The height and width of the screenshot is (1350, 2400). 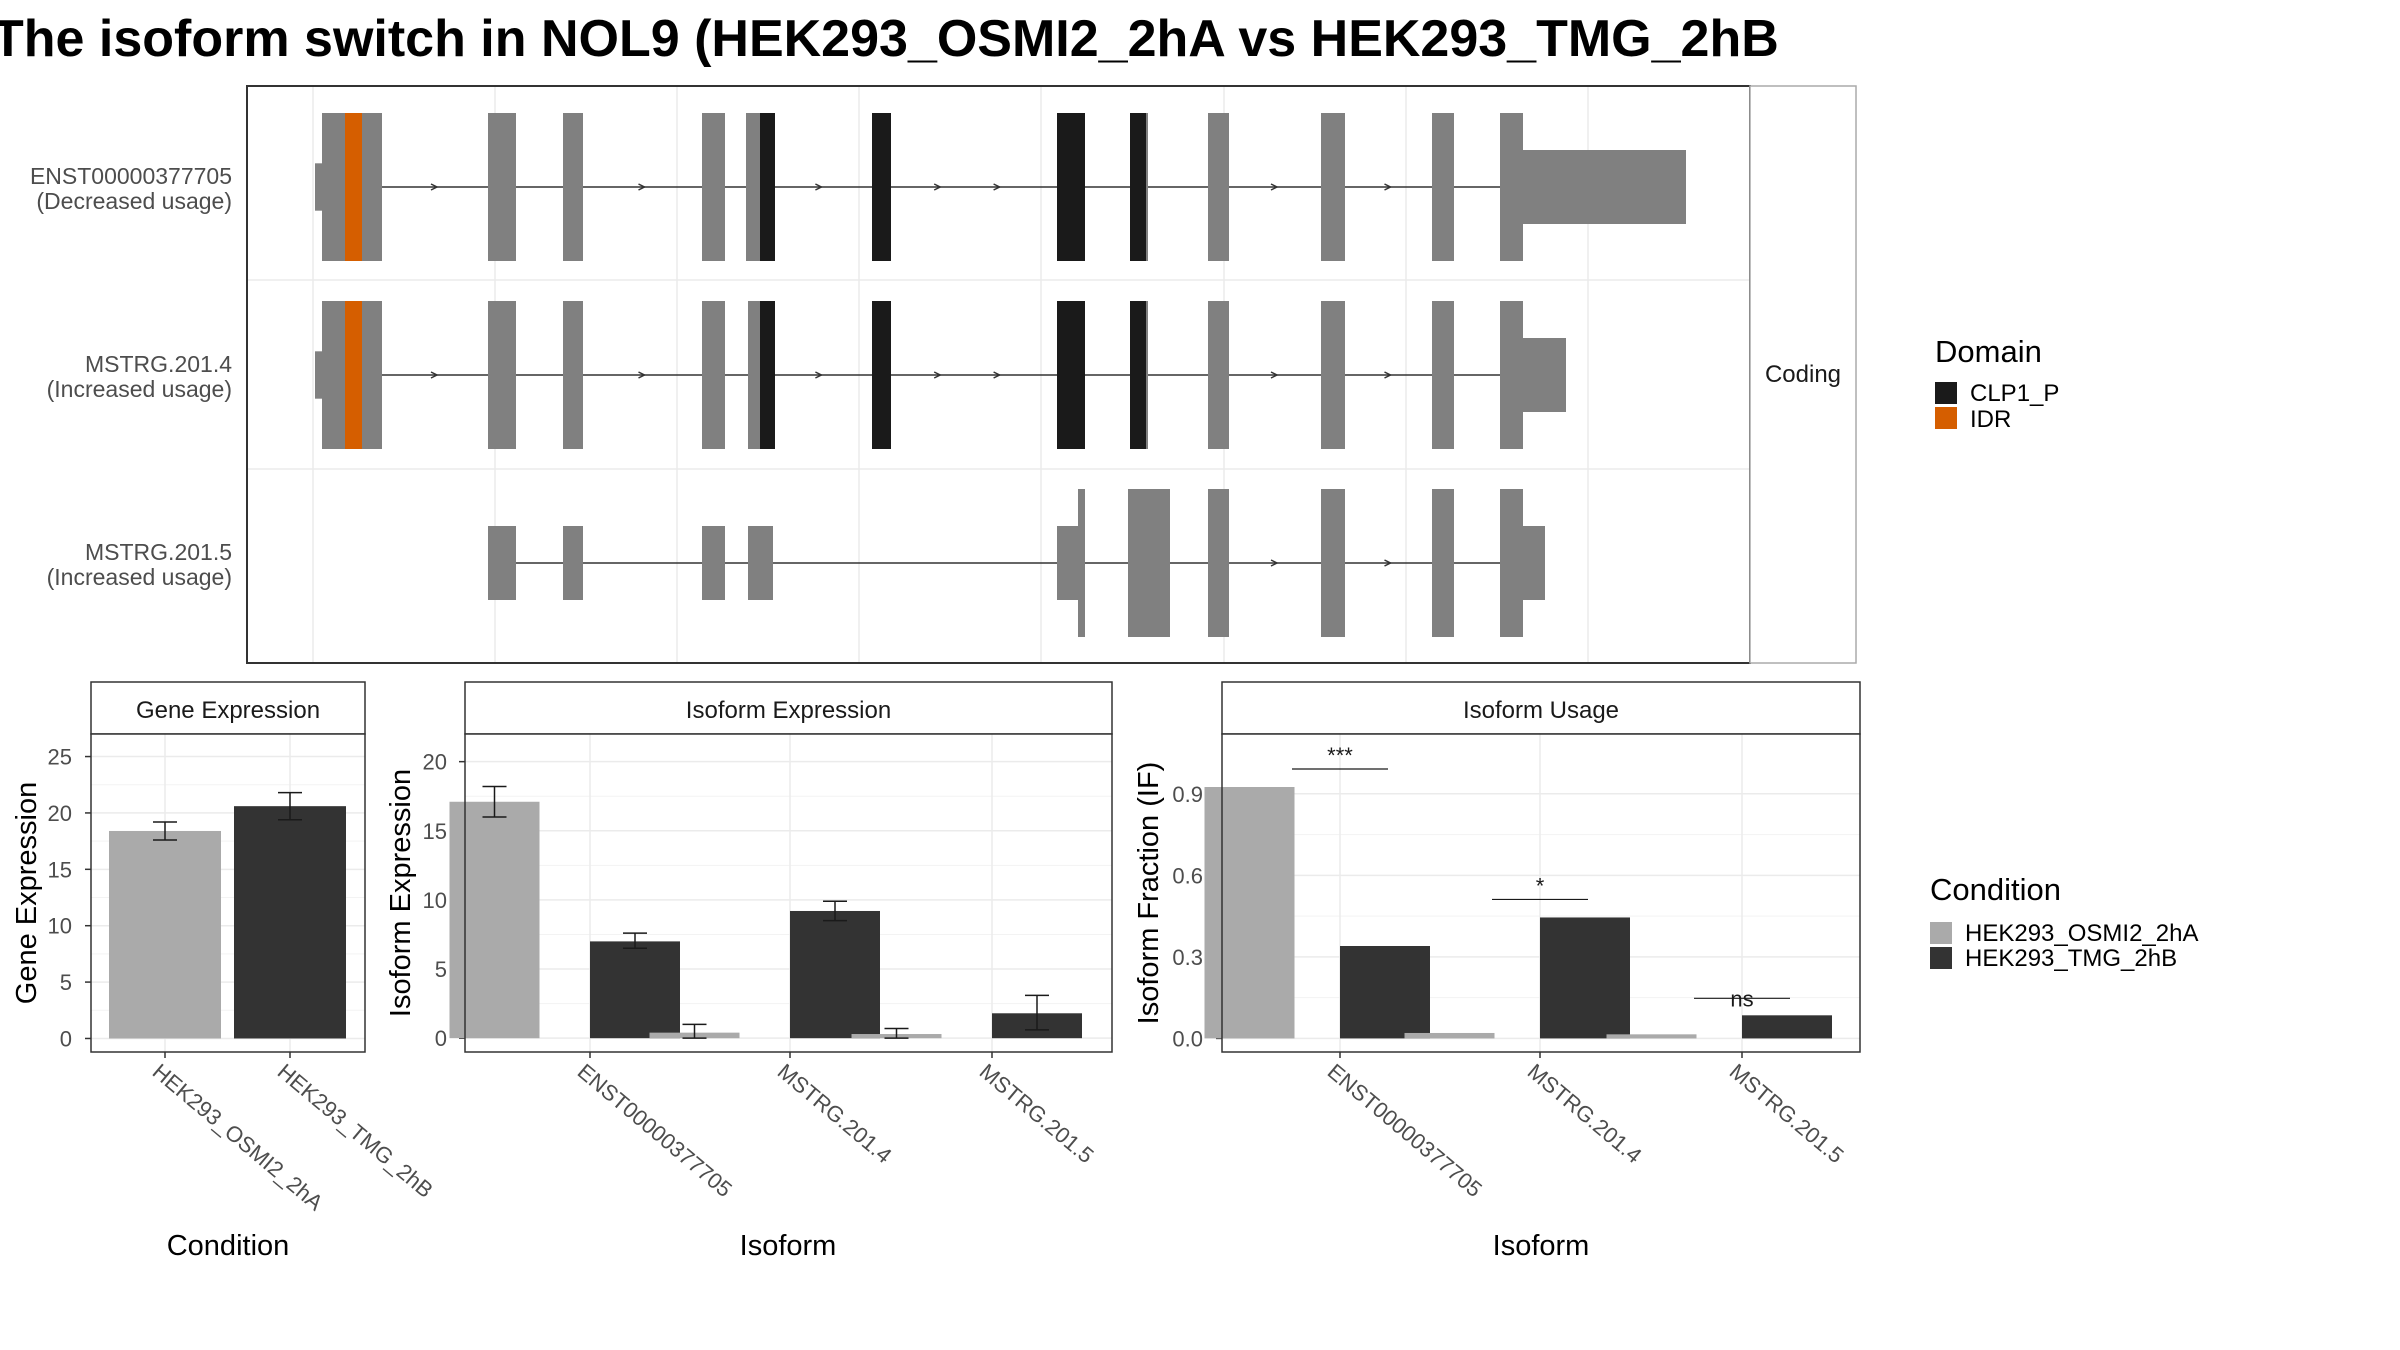 I want to click on significance-label: *, so click(x=1540, y=885).